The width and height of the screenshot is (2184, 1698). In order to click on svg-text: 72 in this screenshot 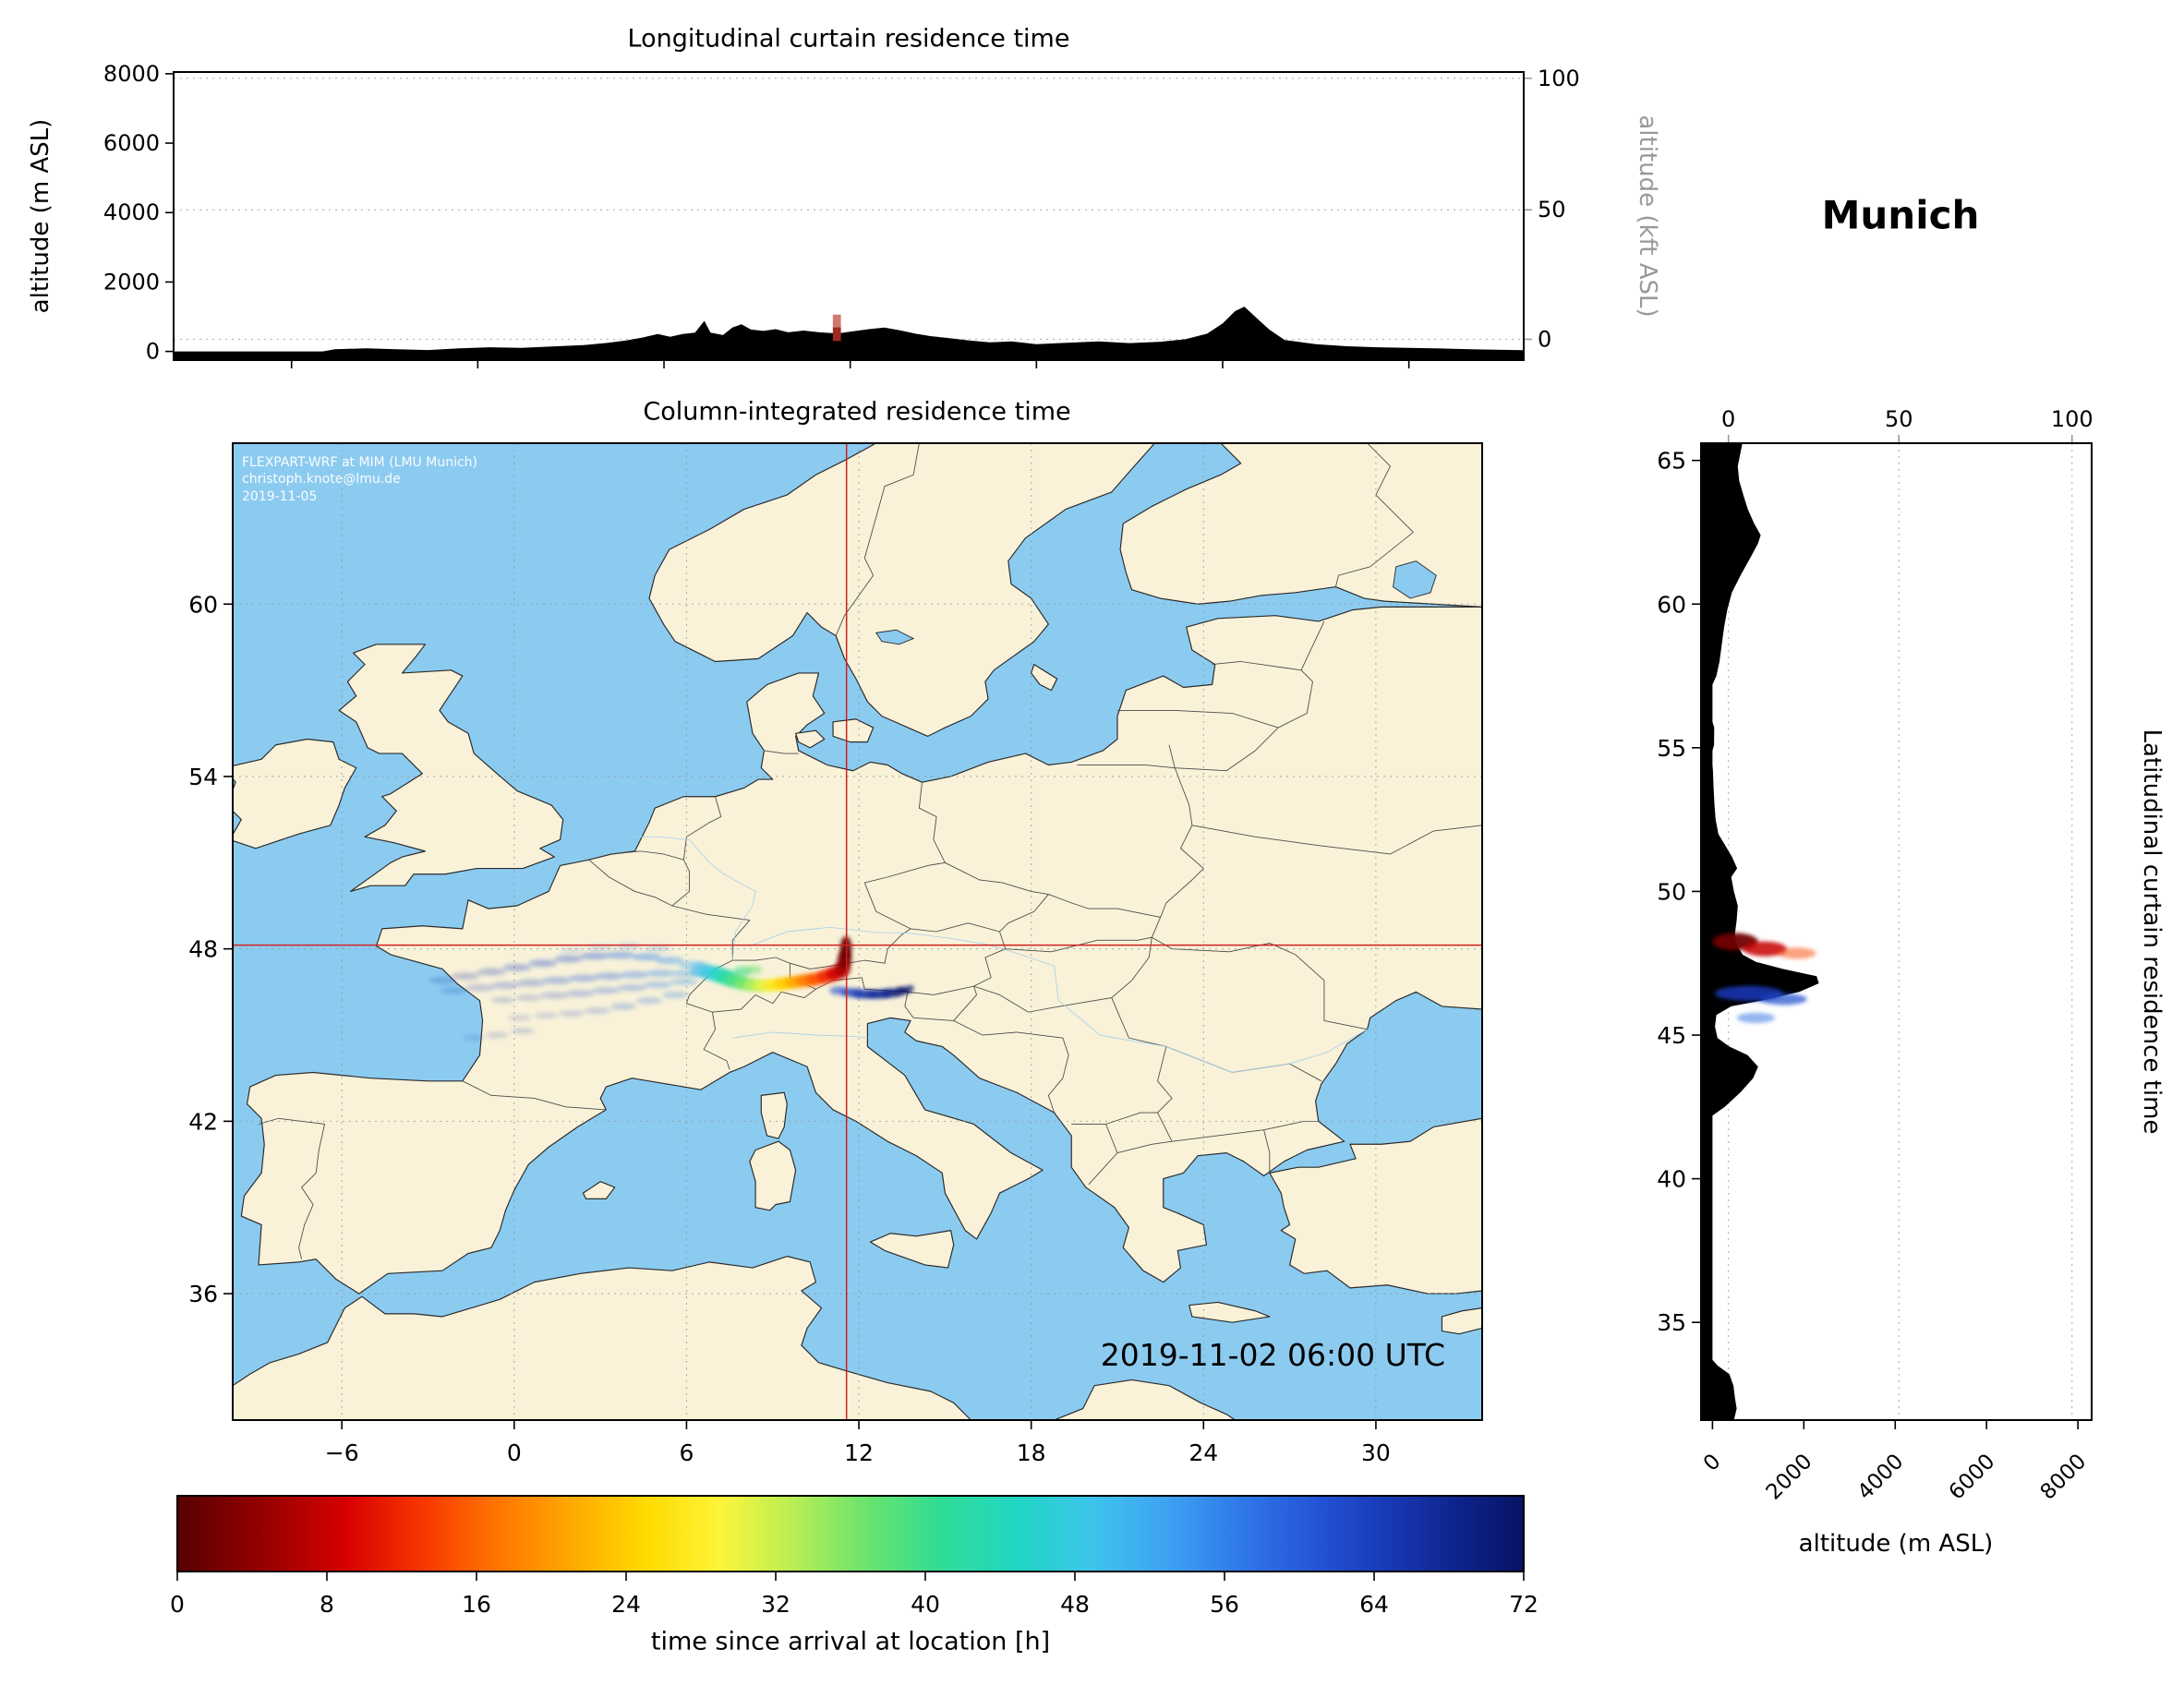, I will do `click(1523, 1604)`.